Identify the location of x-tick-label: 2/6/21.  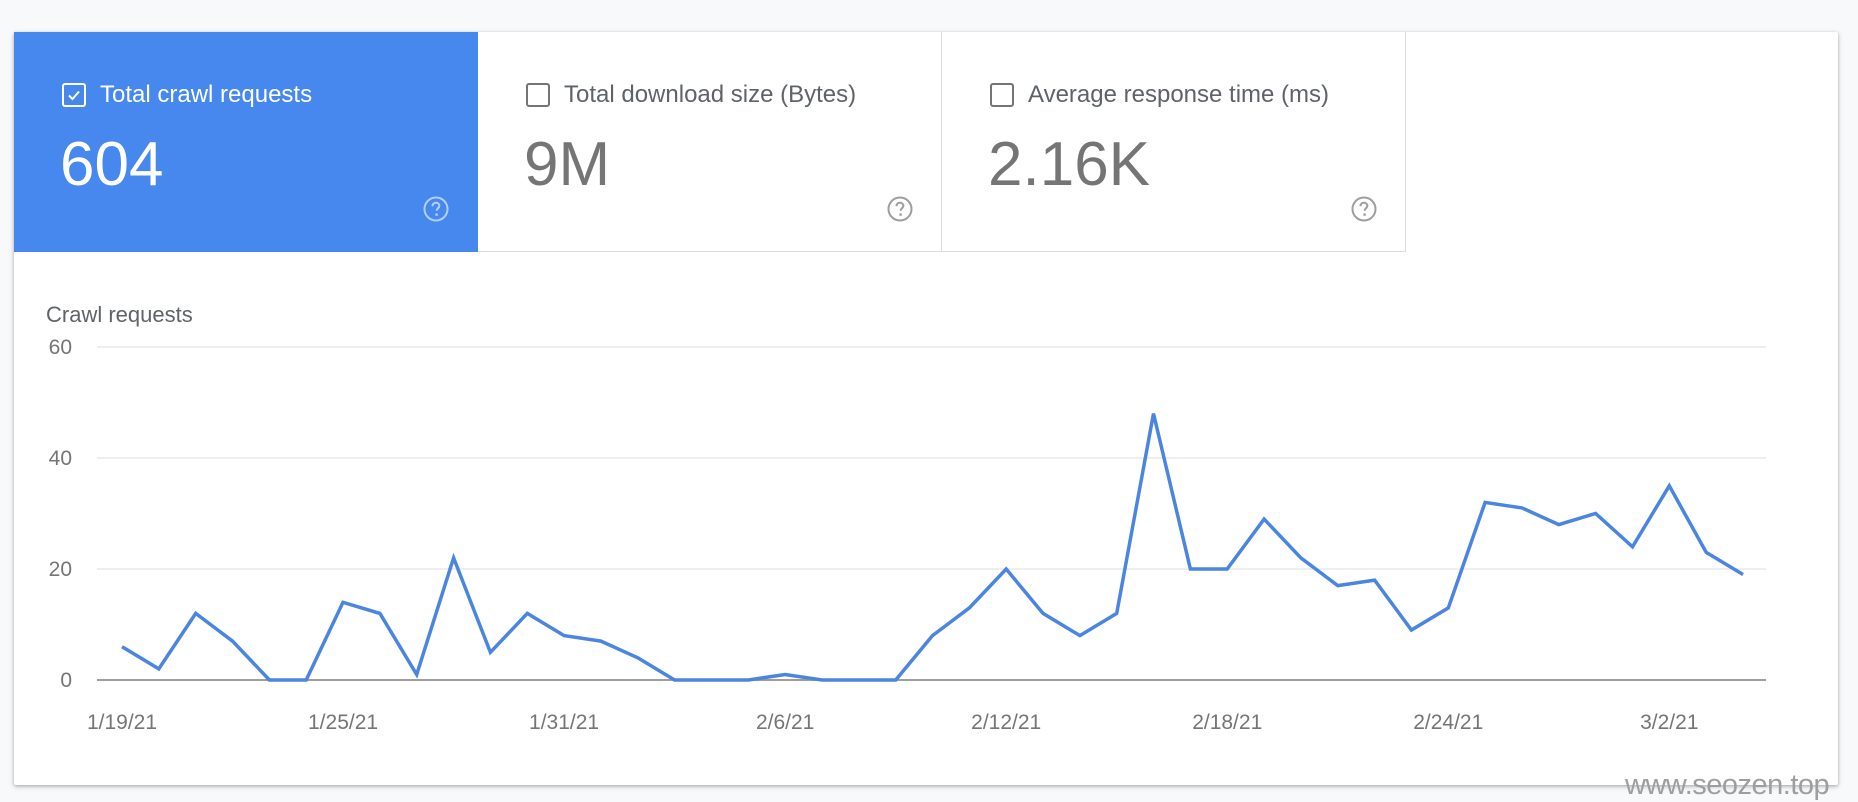
(785, 722).